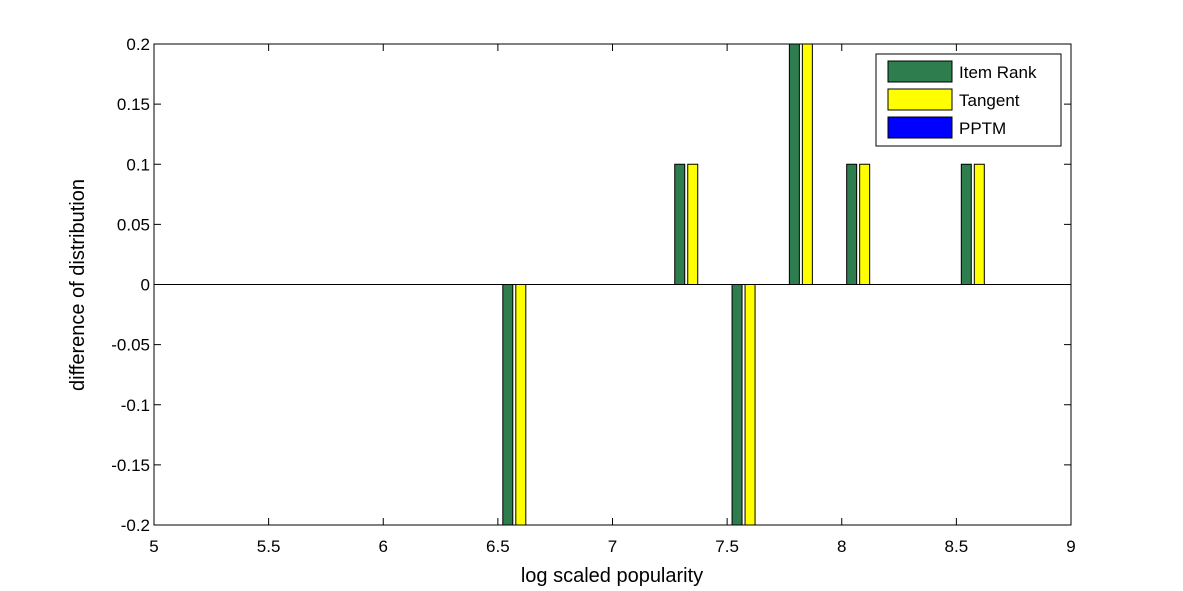  I want to click on y-tick-label: -0.1, so click(135, 405).